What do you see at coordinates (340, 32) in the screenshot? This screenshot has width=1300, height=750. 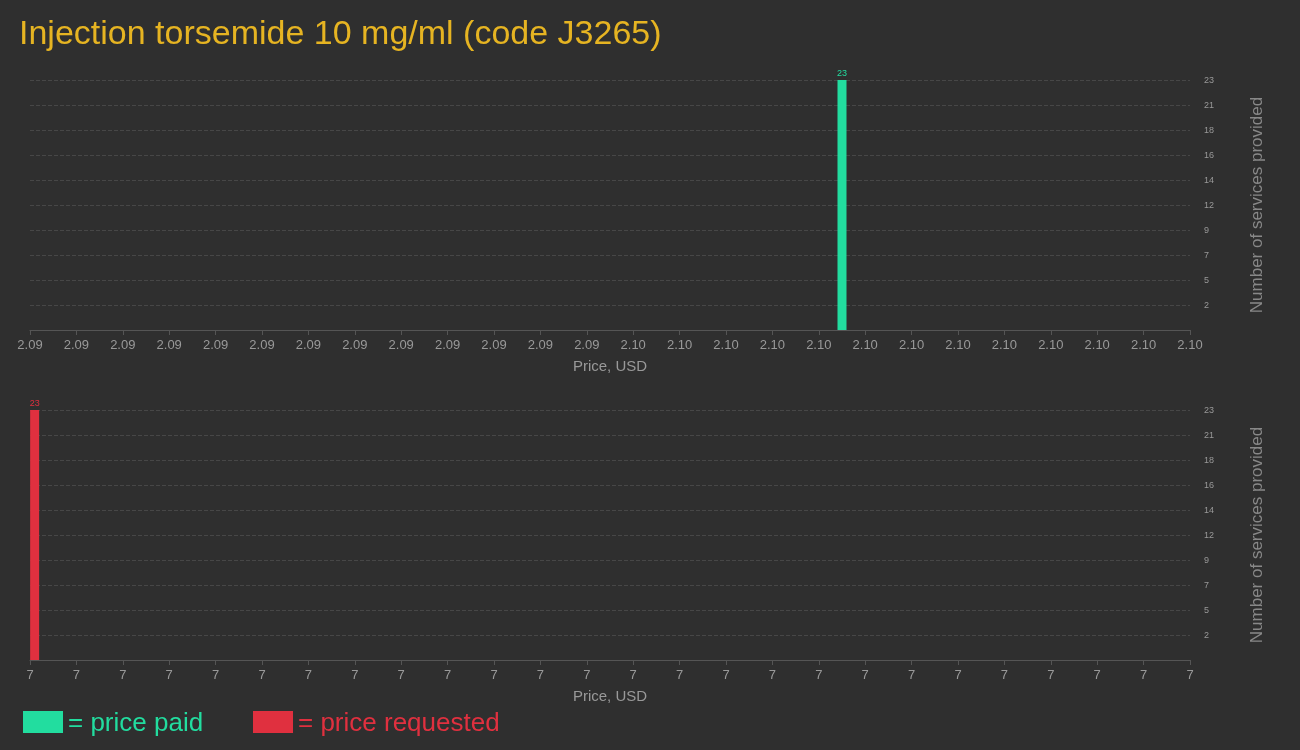 I see `chart-title: Injection torsemide 10 mg/ml (code J3265)` at bounding box center [340, 32].